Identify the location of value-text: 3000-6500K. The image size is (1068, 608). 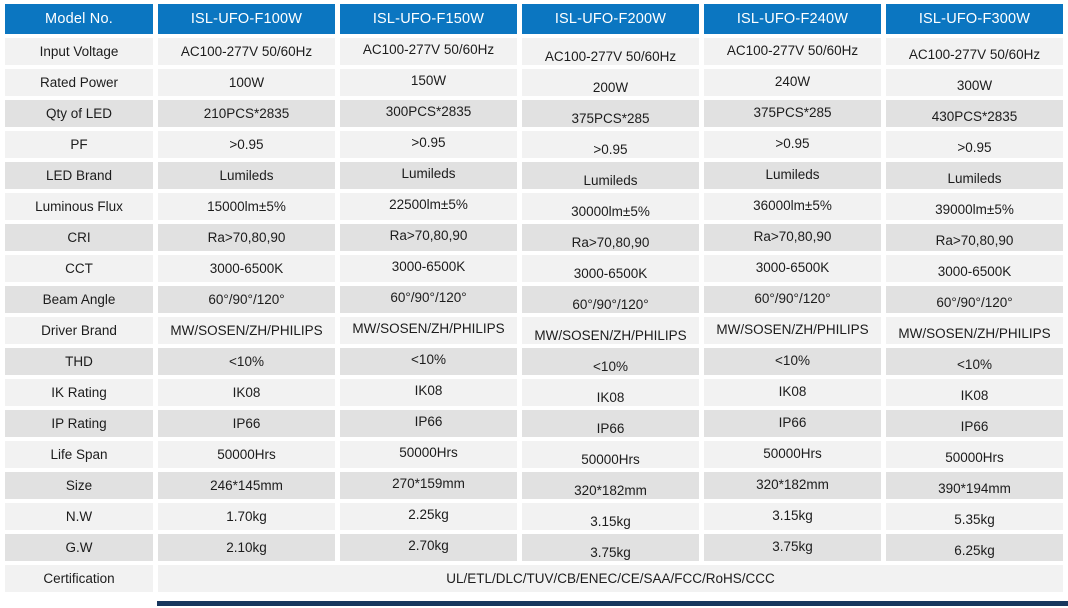
(792, 267).